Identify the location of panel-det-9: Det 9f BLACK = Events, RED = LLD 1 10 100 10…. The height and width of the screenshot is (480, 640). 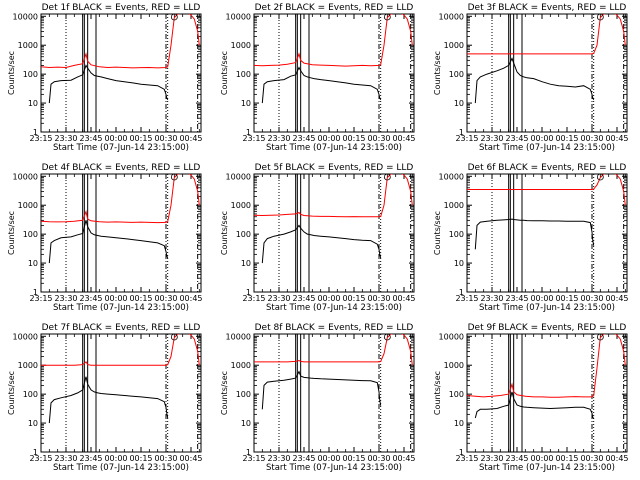
(531, 398).